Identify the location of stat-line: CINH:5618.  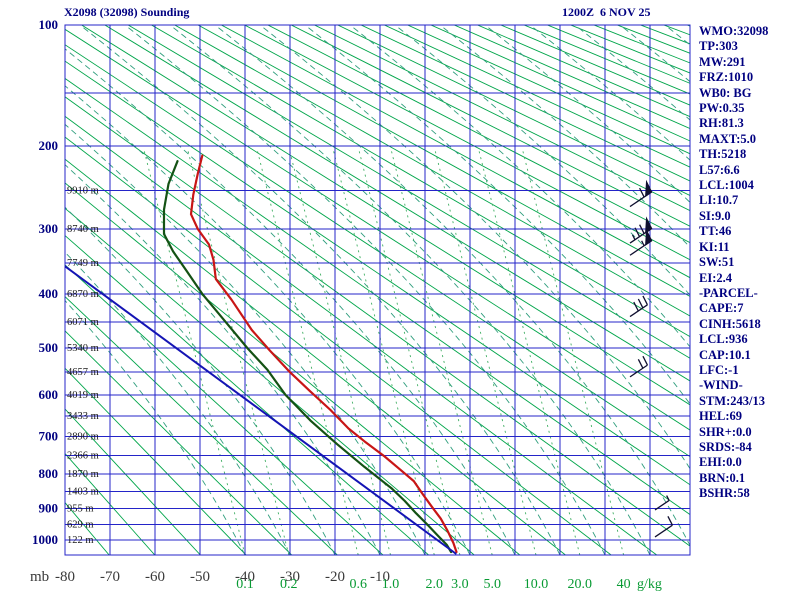
(730, 323).